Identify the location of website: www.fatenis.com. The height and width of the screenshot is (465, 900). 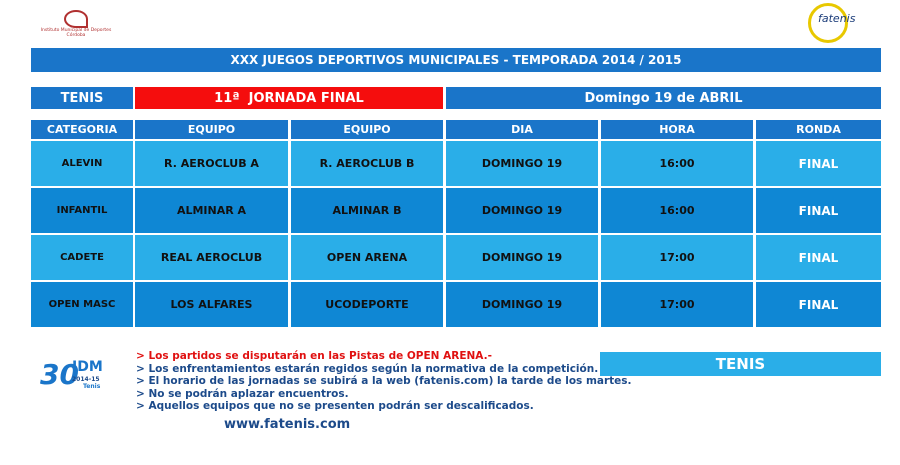
(287, 424).